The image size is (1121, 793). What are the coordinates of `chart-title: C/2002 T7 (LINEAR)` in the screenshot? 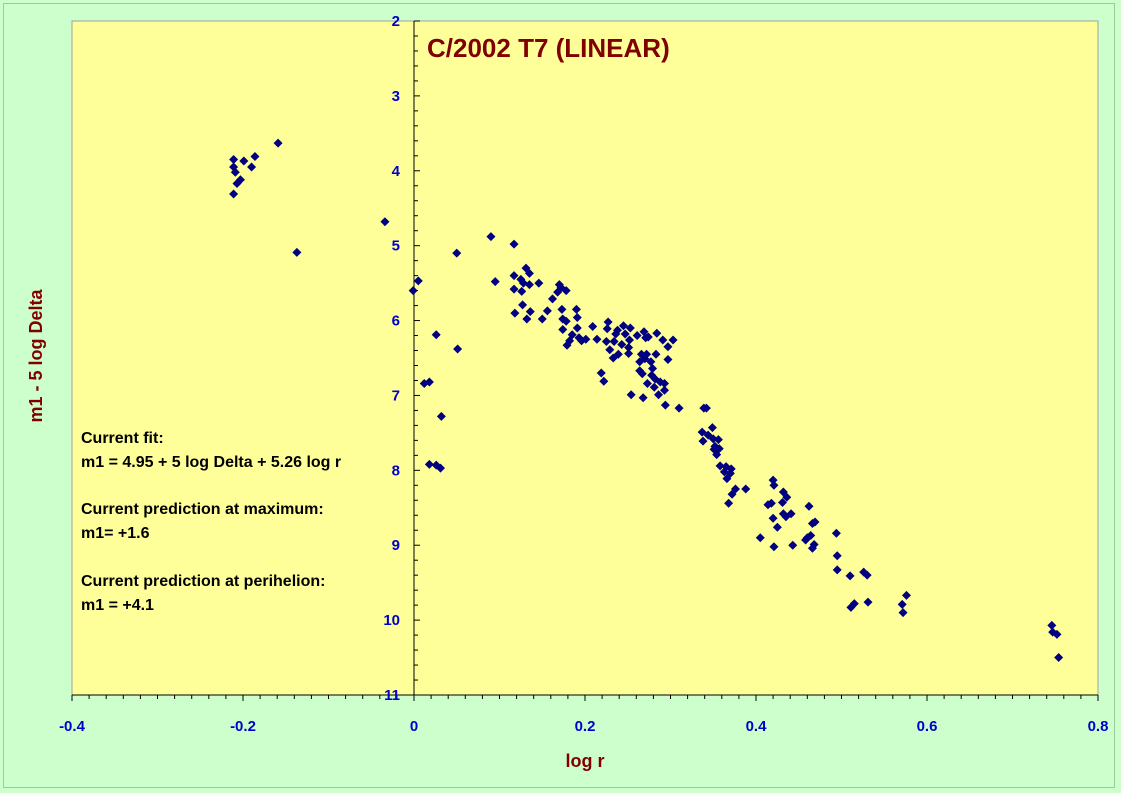 It's located at (548, 48).